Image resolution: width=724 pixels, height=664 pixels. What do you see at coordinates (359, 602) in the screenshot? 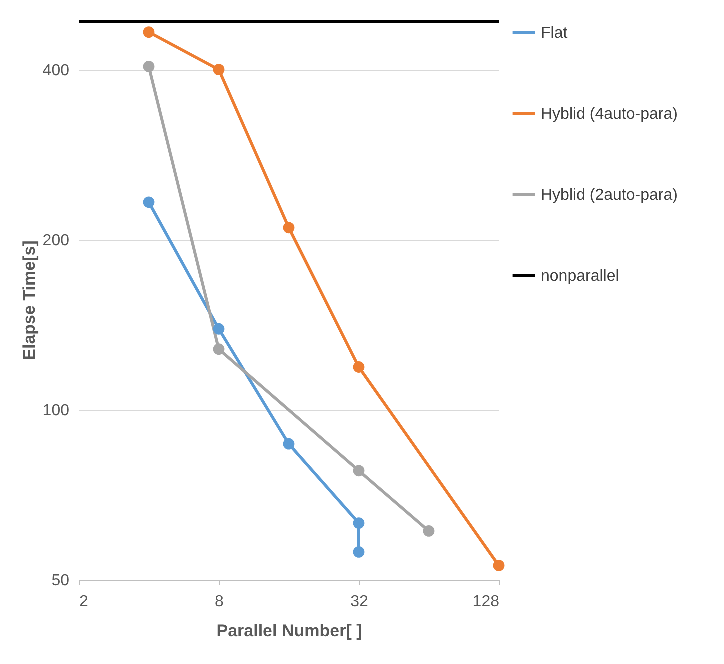
I see `x-tick-label: 32` at bounding box center [359, 602].